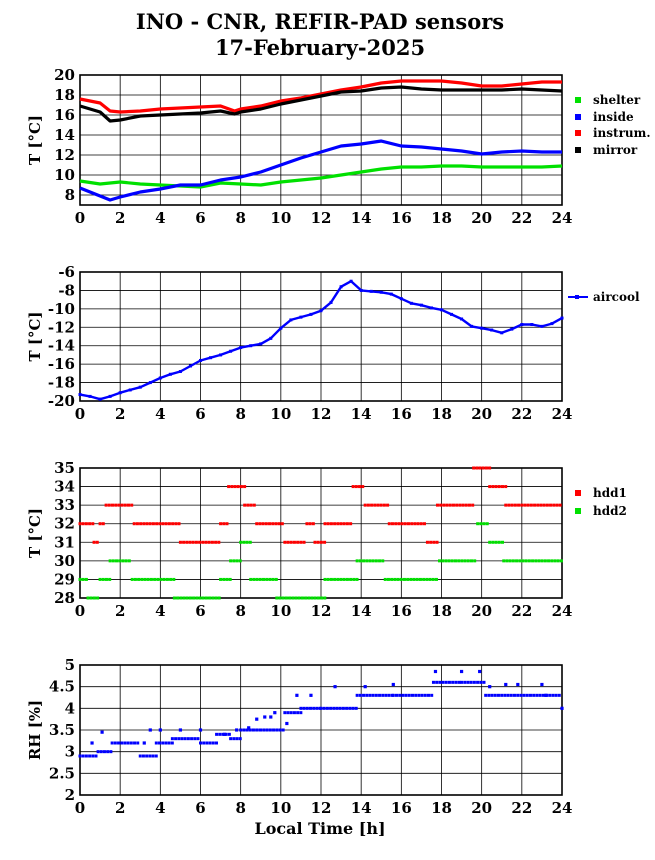 Image resolution: width=655 pixels, height=860 pixels. I want to click on plot-frame, so click(321, 140).